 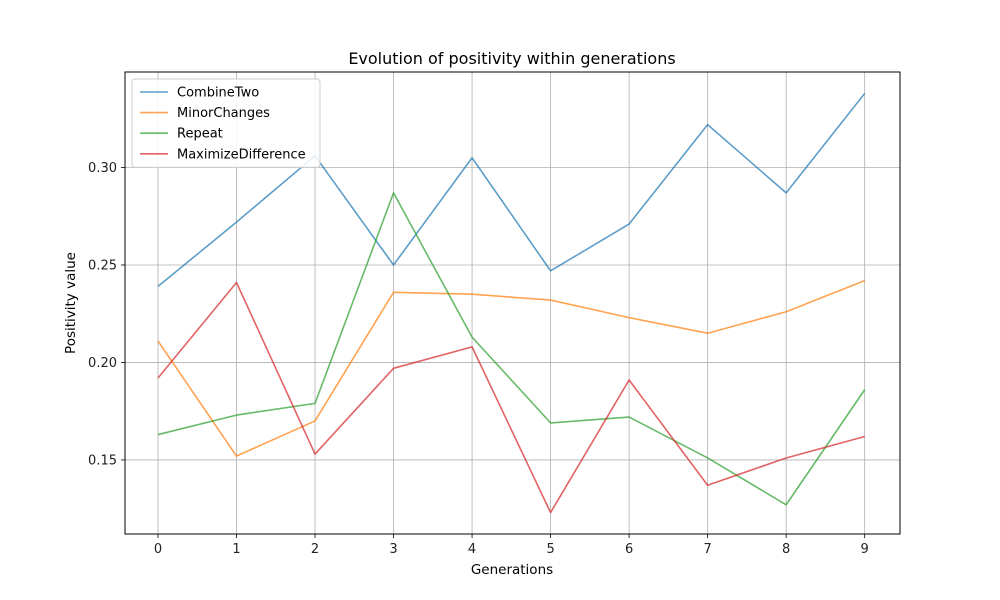 What do you see at coordinates (865, 549) in the screenshot?
I see `x-tick-label: 9` at bounding box center [865, 549].